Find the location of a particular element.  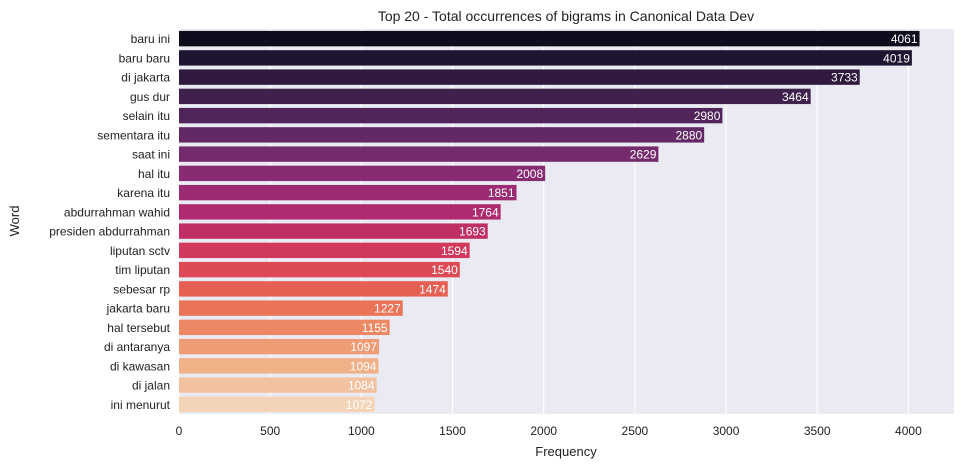

y-tick-label: di antaranya is located at coordinates (137, 347).